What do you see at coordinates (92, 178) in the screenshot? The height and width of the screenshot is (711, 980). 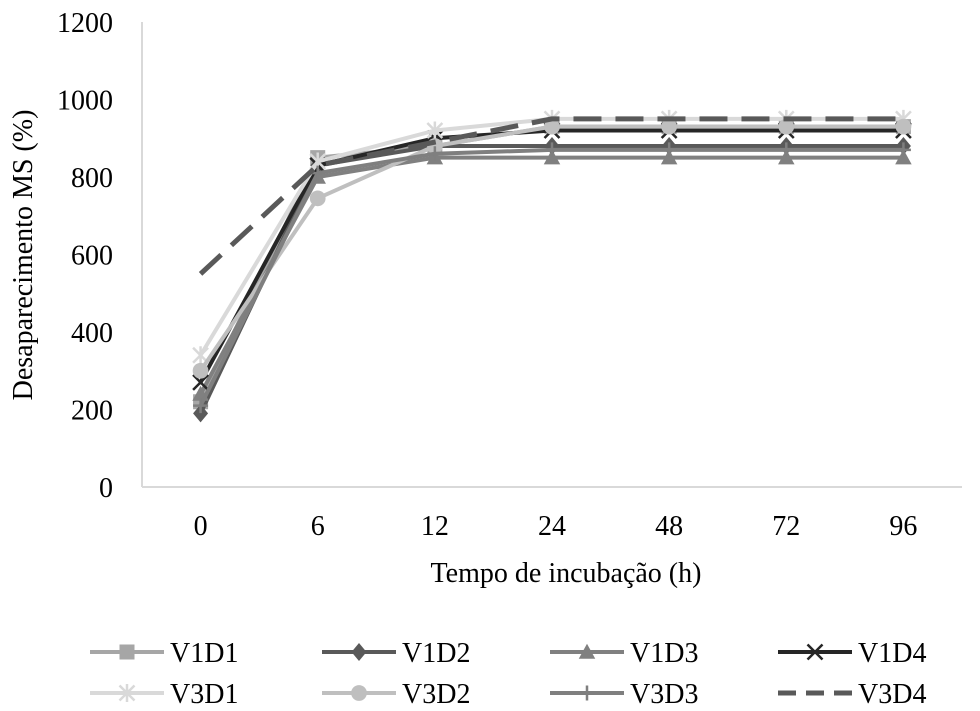 I see `y-tick-label: 800` at bounding box center [92, 178].